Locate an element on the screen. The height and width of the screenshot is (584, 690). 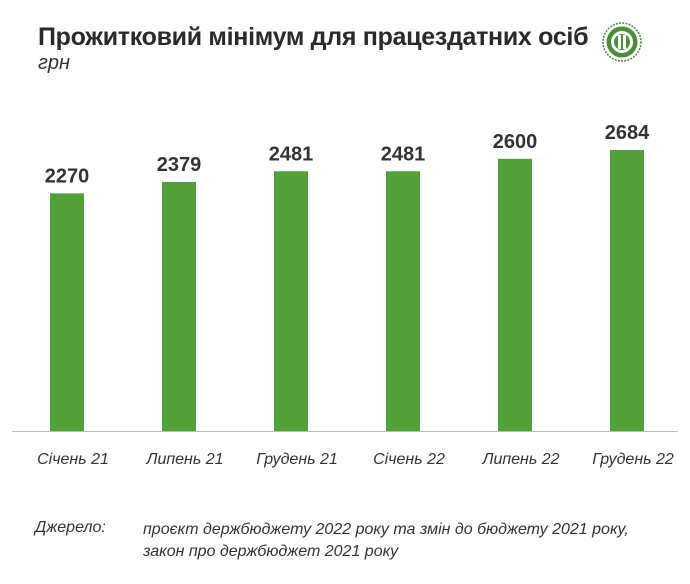
source-label: Джерело: is located at coordinates (70, 527).